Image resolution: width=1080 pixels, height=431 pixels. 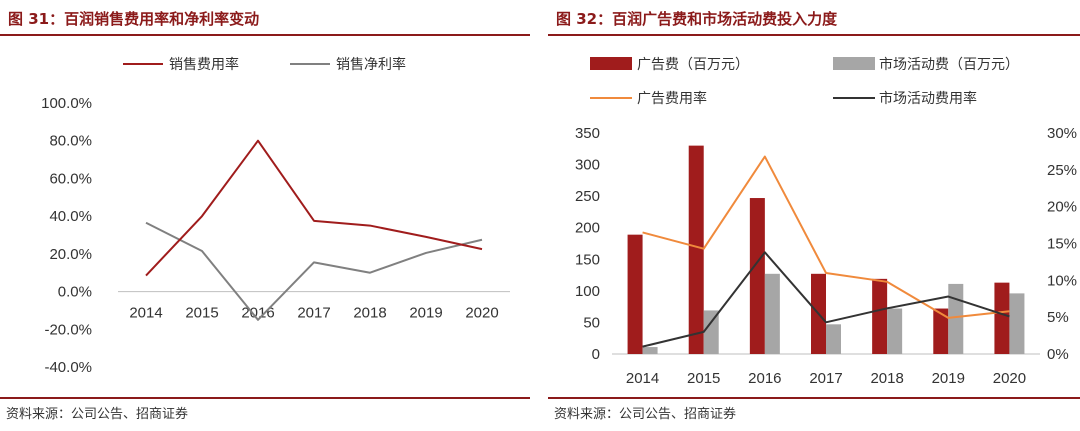 I want to click on y-left-tick-label: 150, so click(x=587, y=259).